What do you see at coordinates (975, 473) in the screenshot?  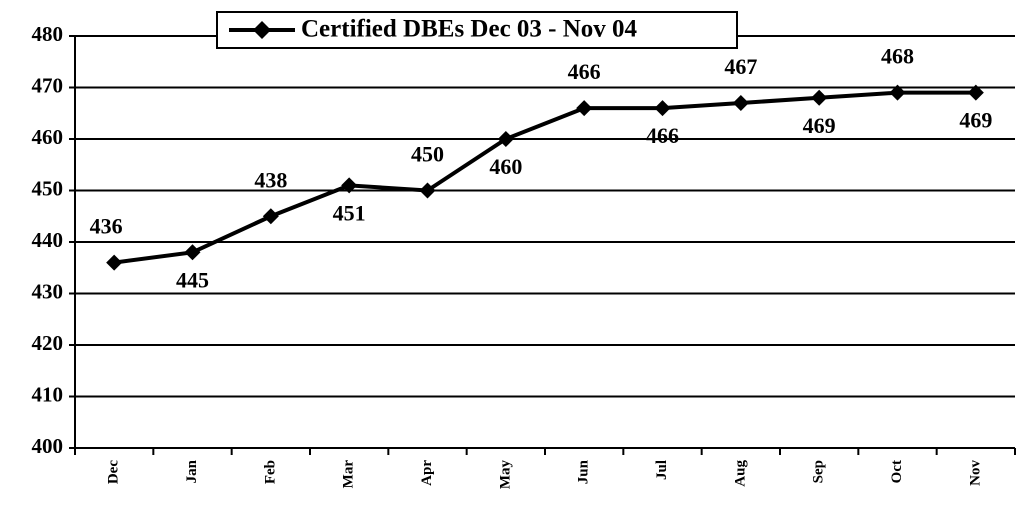 I see `x-tick-label: Nov` at bounding box center [975, 473].